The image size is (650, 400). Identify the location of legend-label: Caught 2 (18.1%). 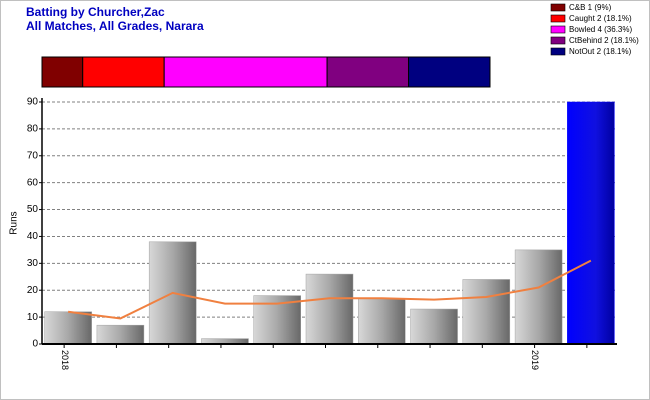
(600, 18).